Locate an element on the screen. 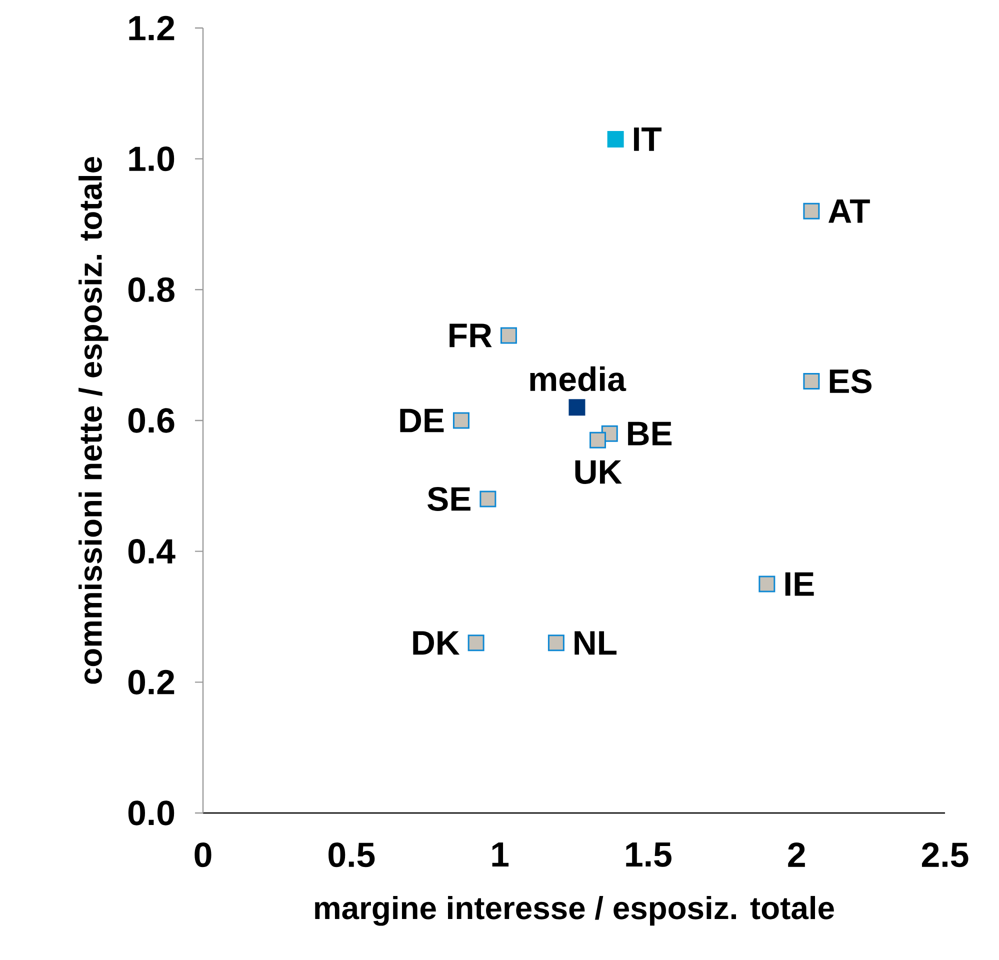 The height and width of the screenshot is (960, 999). x-tick-label: 1 is located at coordinates (500, 854).